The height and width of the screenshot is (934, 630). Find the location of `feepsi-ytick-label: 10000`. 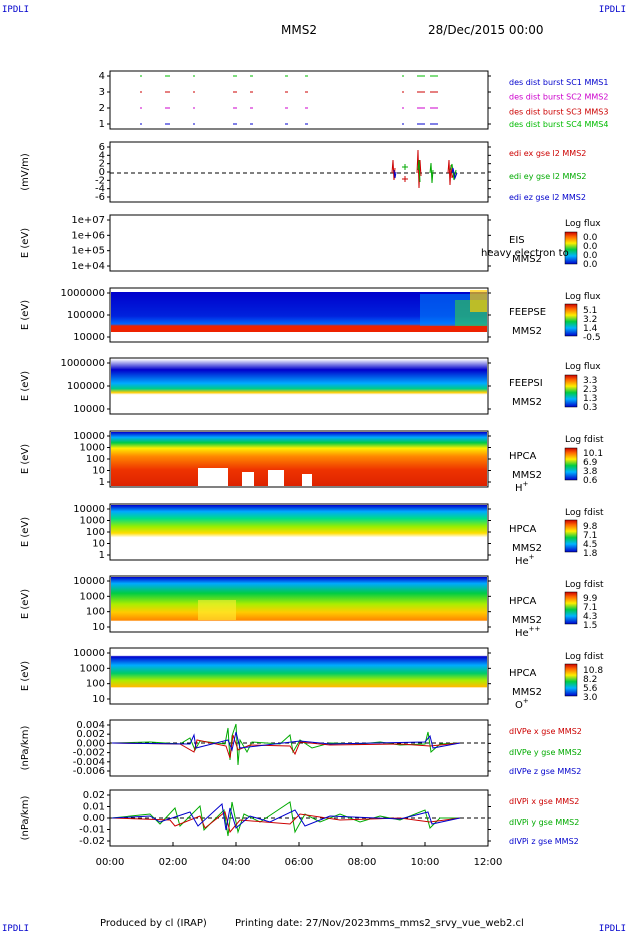

feepsi-ytick-label: 10000 is located at coordinates (89, 409).